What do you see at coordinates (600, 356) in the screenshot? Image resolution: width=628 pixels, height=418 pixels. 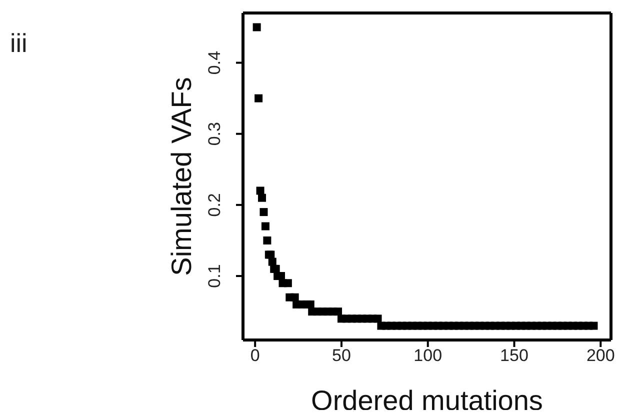 I see `x-tick-label: 200` at bounding box center [600, 356].